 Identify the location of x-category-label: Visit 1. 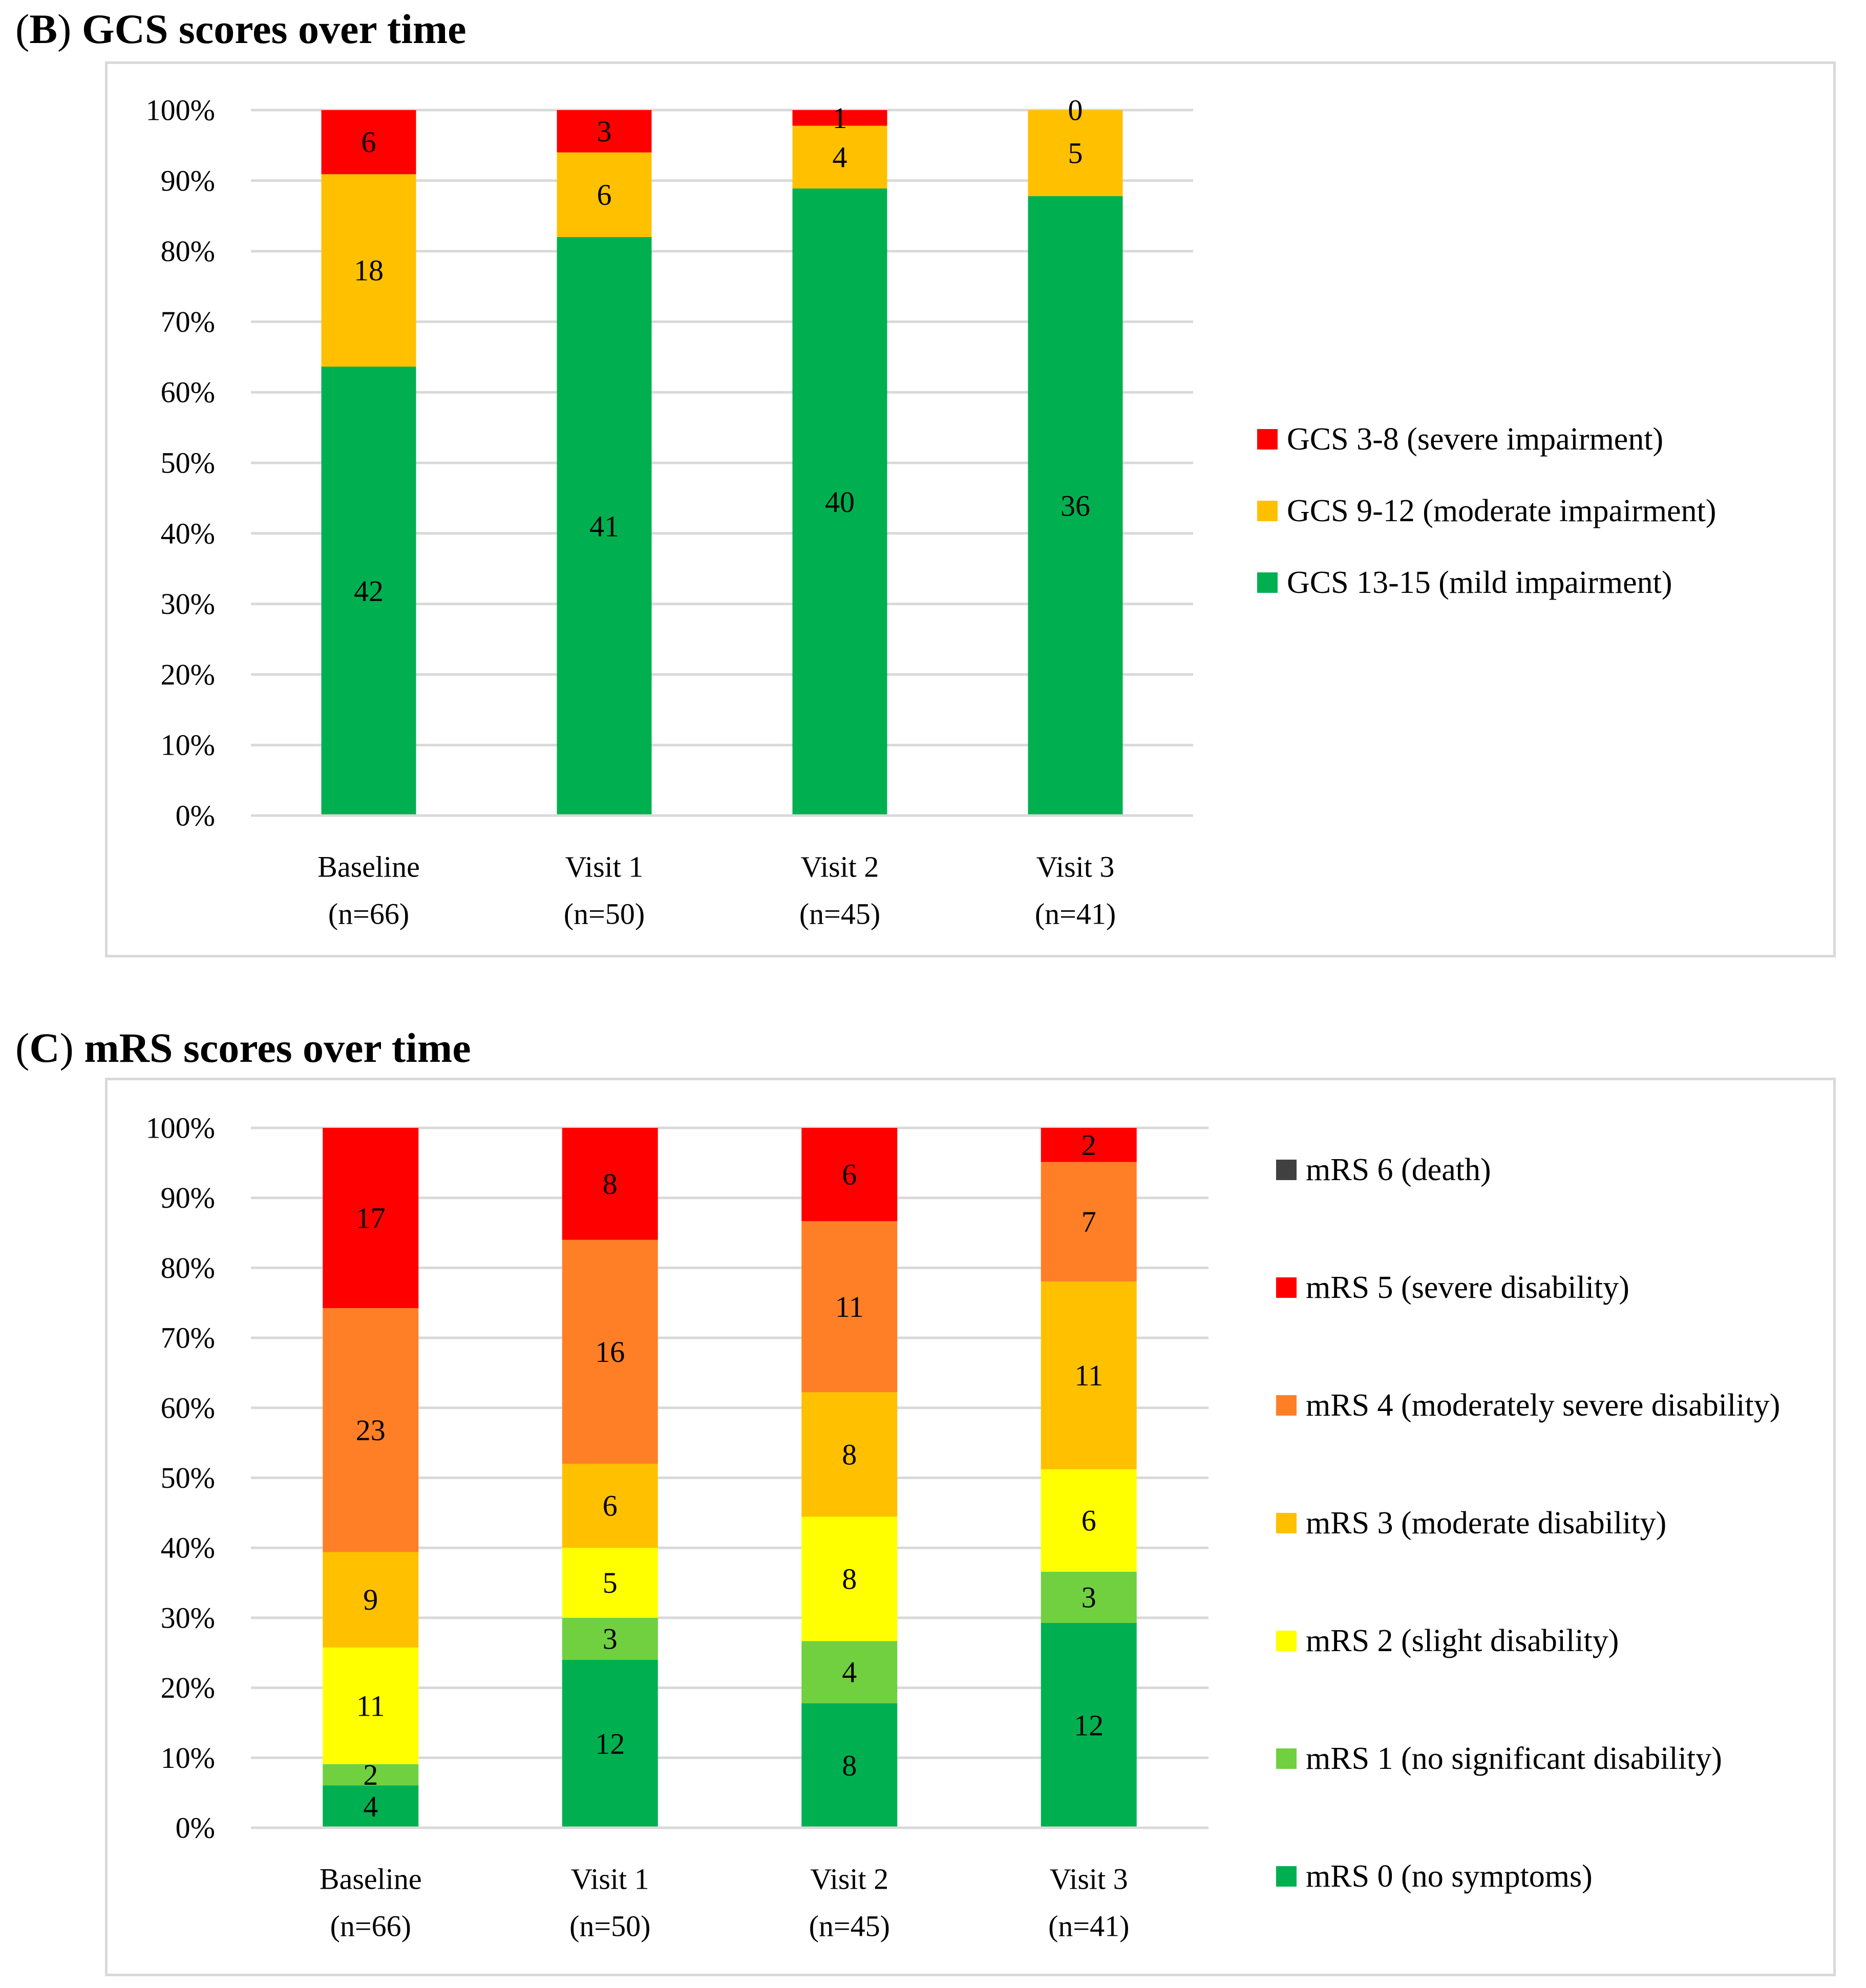
(605, 867).